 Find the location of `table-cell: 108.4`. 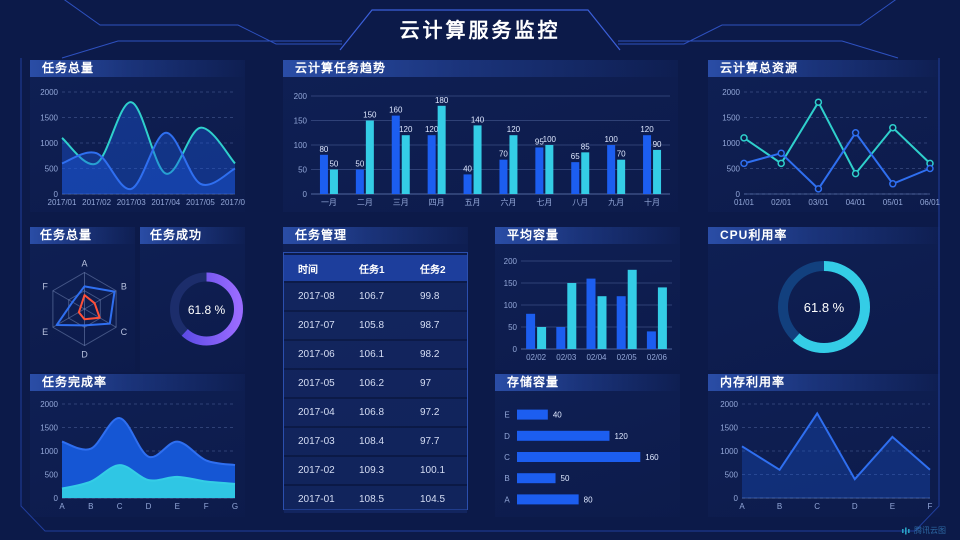

table-cell: 108.4 is located at coordinates (375, 441).